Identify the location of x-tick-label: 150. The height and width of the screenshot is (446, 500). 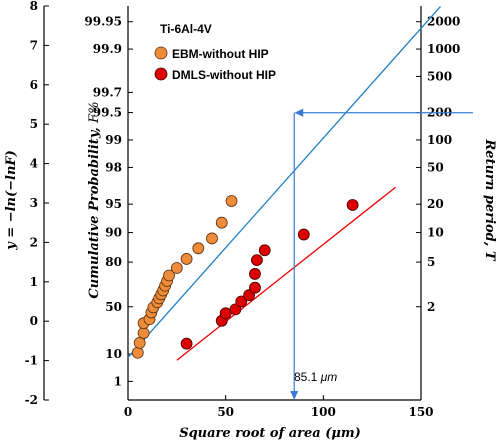
(420, 412).